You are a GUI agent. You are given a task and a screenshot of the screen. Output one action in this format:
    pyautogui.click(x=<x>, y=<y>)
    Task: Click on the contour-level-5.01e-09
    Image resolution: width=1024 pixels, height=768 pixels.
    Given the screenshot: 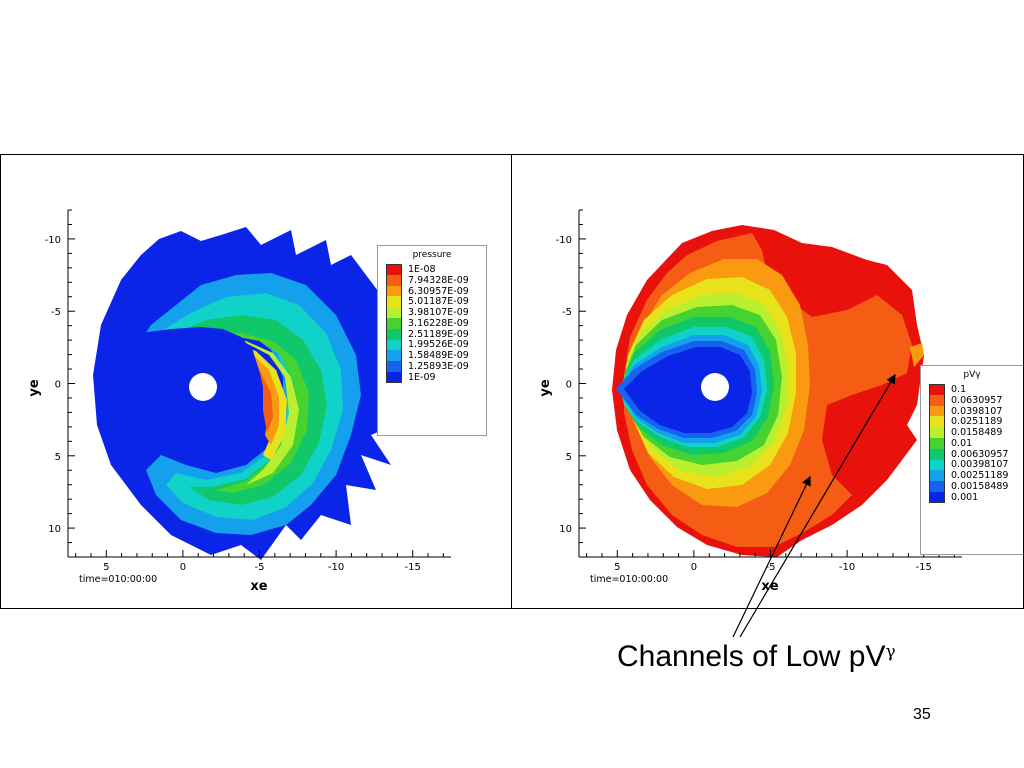 What is the action you would take?
    pyautogui.click(x=256, y=401)
    